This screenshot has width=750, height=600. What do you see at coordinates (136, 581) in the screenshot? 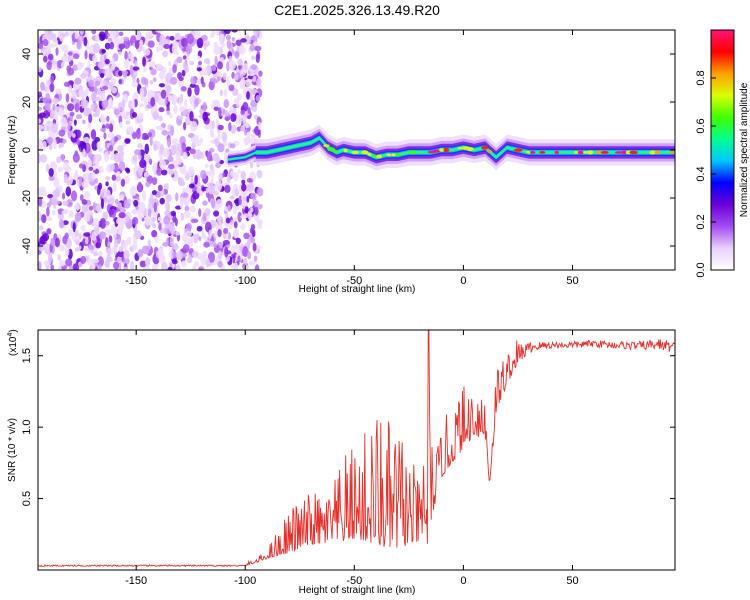
I see `snr-x-tick-label: -150` at bounding box center [136, 581].